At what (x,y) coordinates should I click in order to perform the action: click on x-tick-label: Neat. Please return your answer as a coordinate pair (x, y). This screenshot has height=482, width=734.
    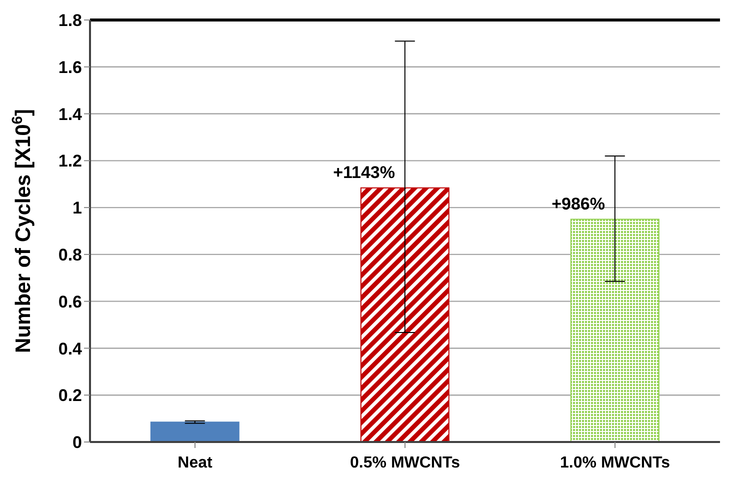
    Looking at the image, I should click on (196, 463).